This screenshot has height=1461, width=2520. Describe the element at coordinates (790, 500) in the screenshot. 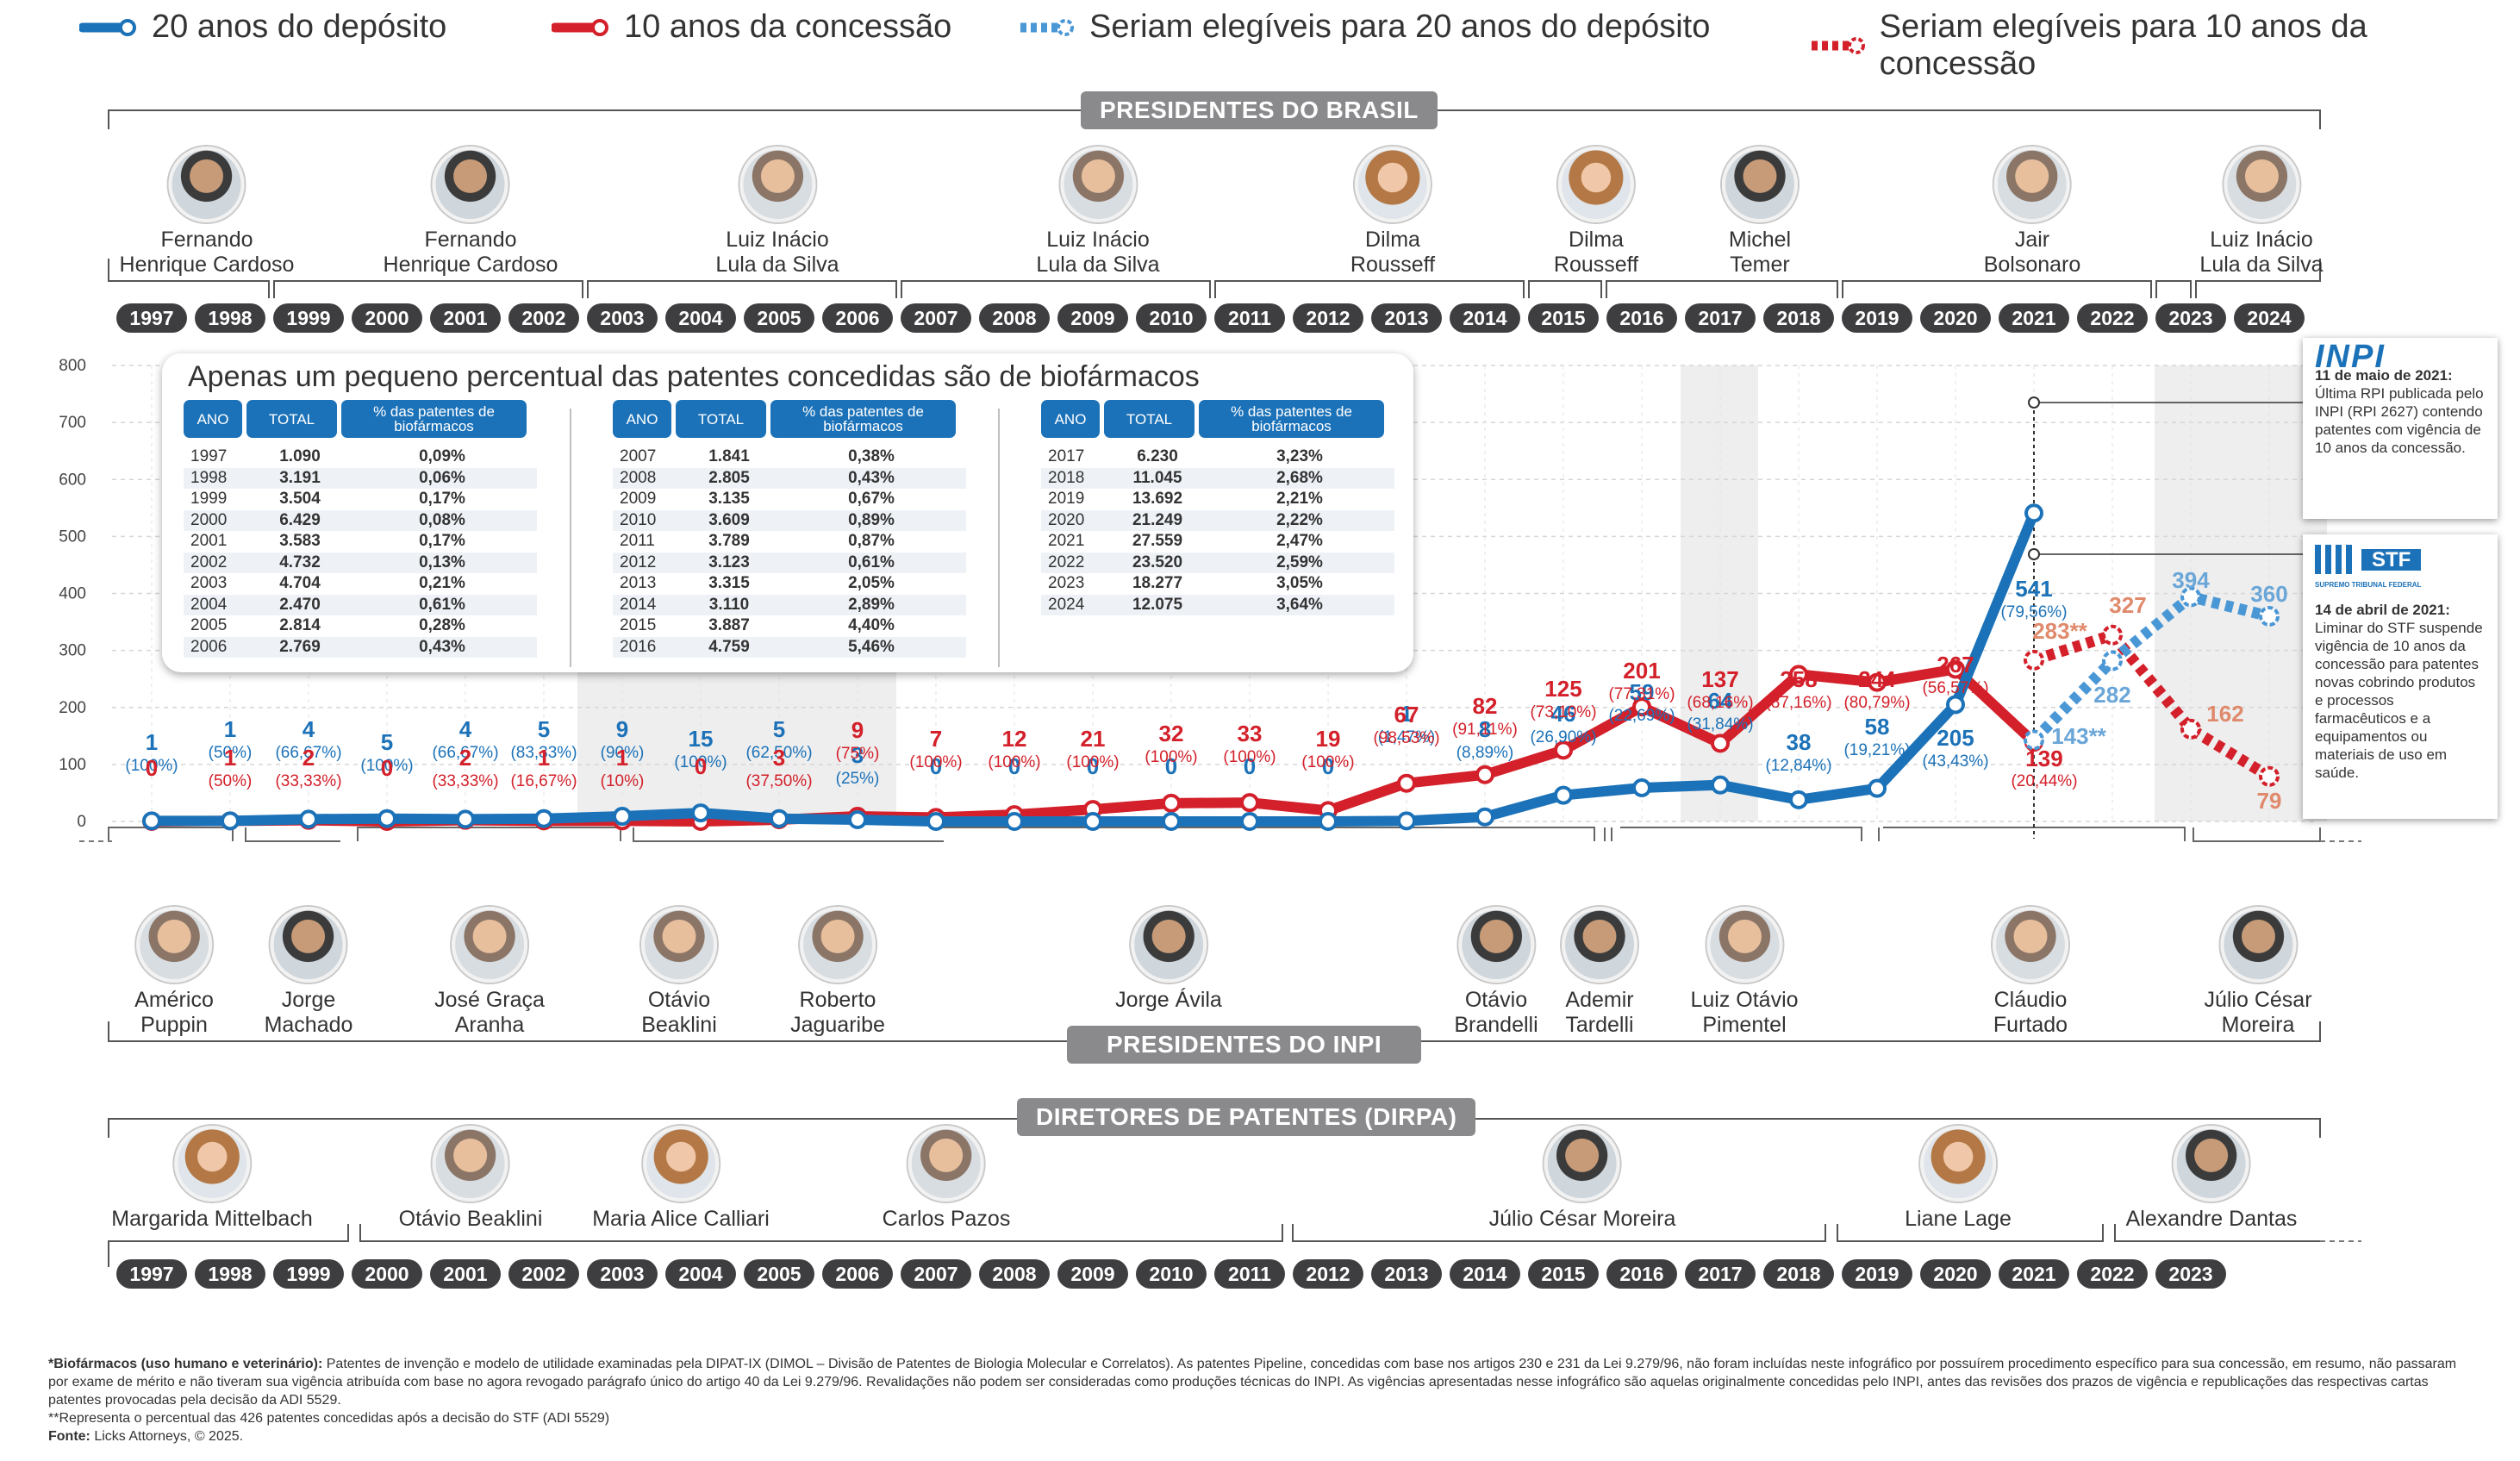

I see `table-row: 2009 3.135 0,67%` at that location.